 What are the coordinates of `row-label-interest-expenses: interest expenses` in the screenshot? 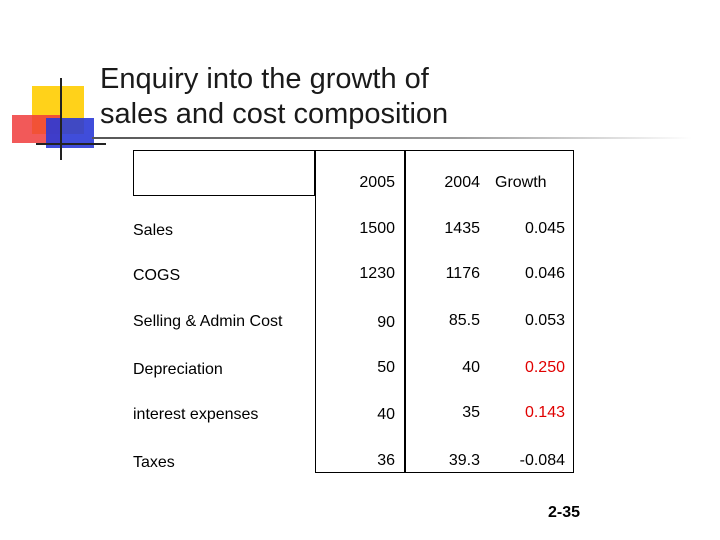 It's located at (196, 414).